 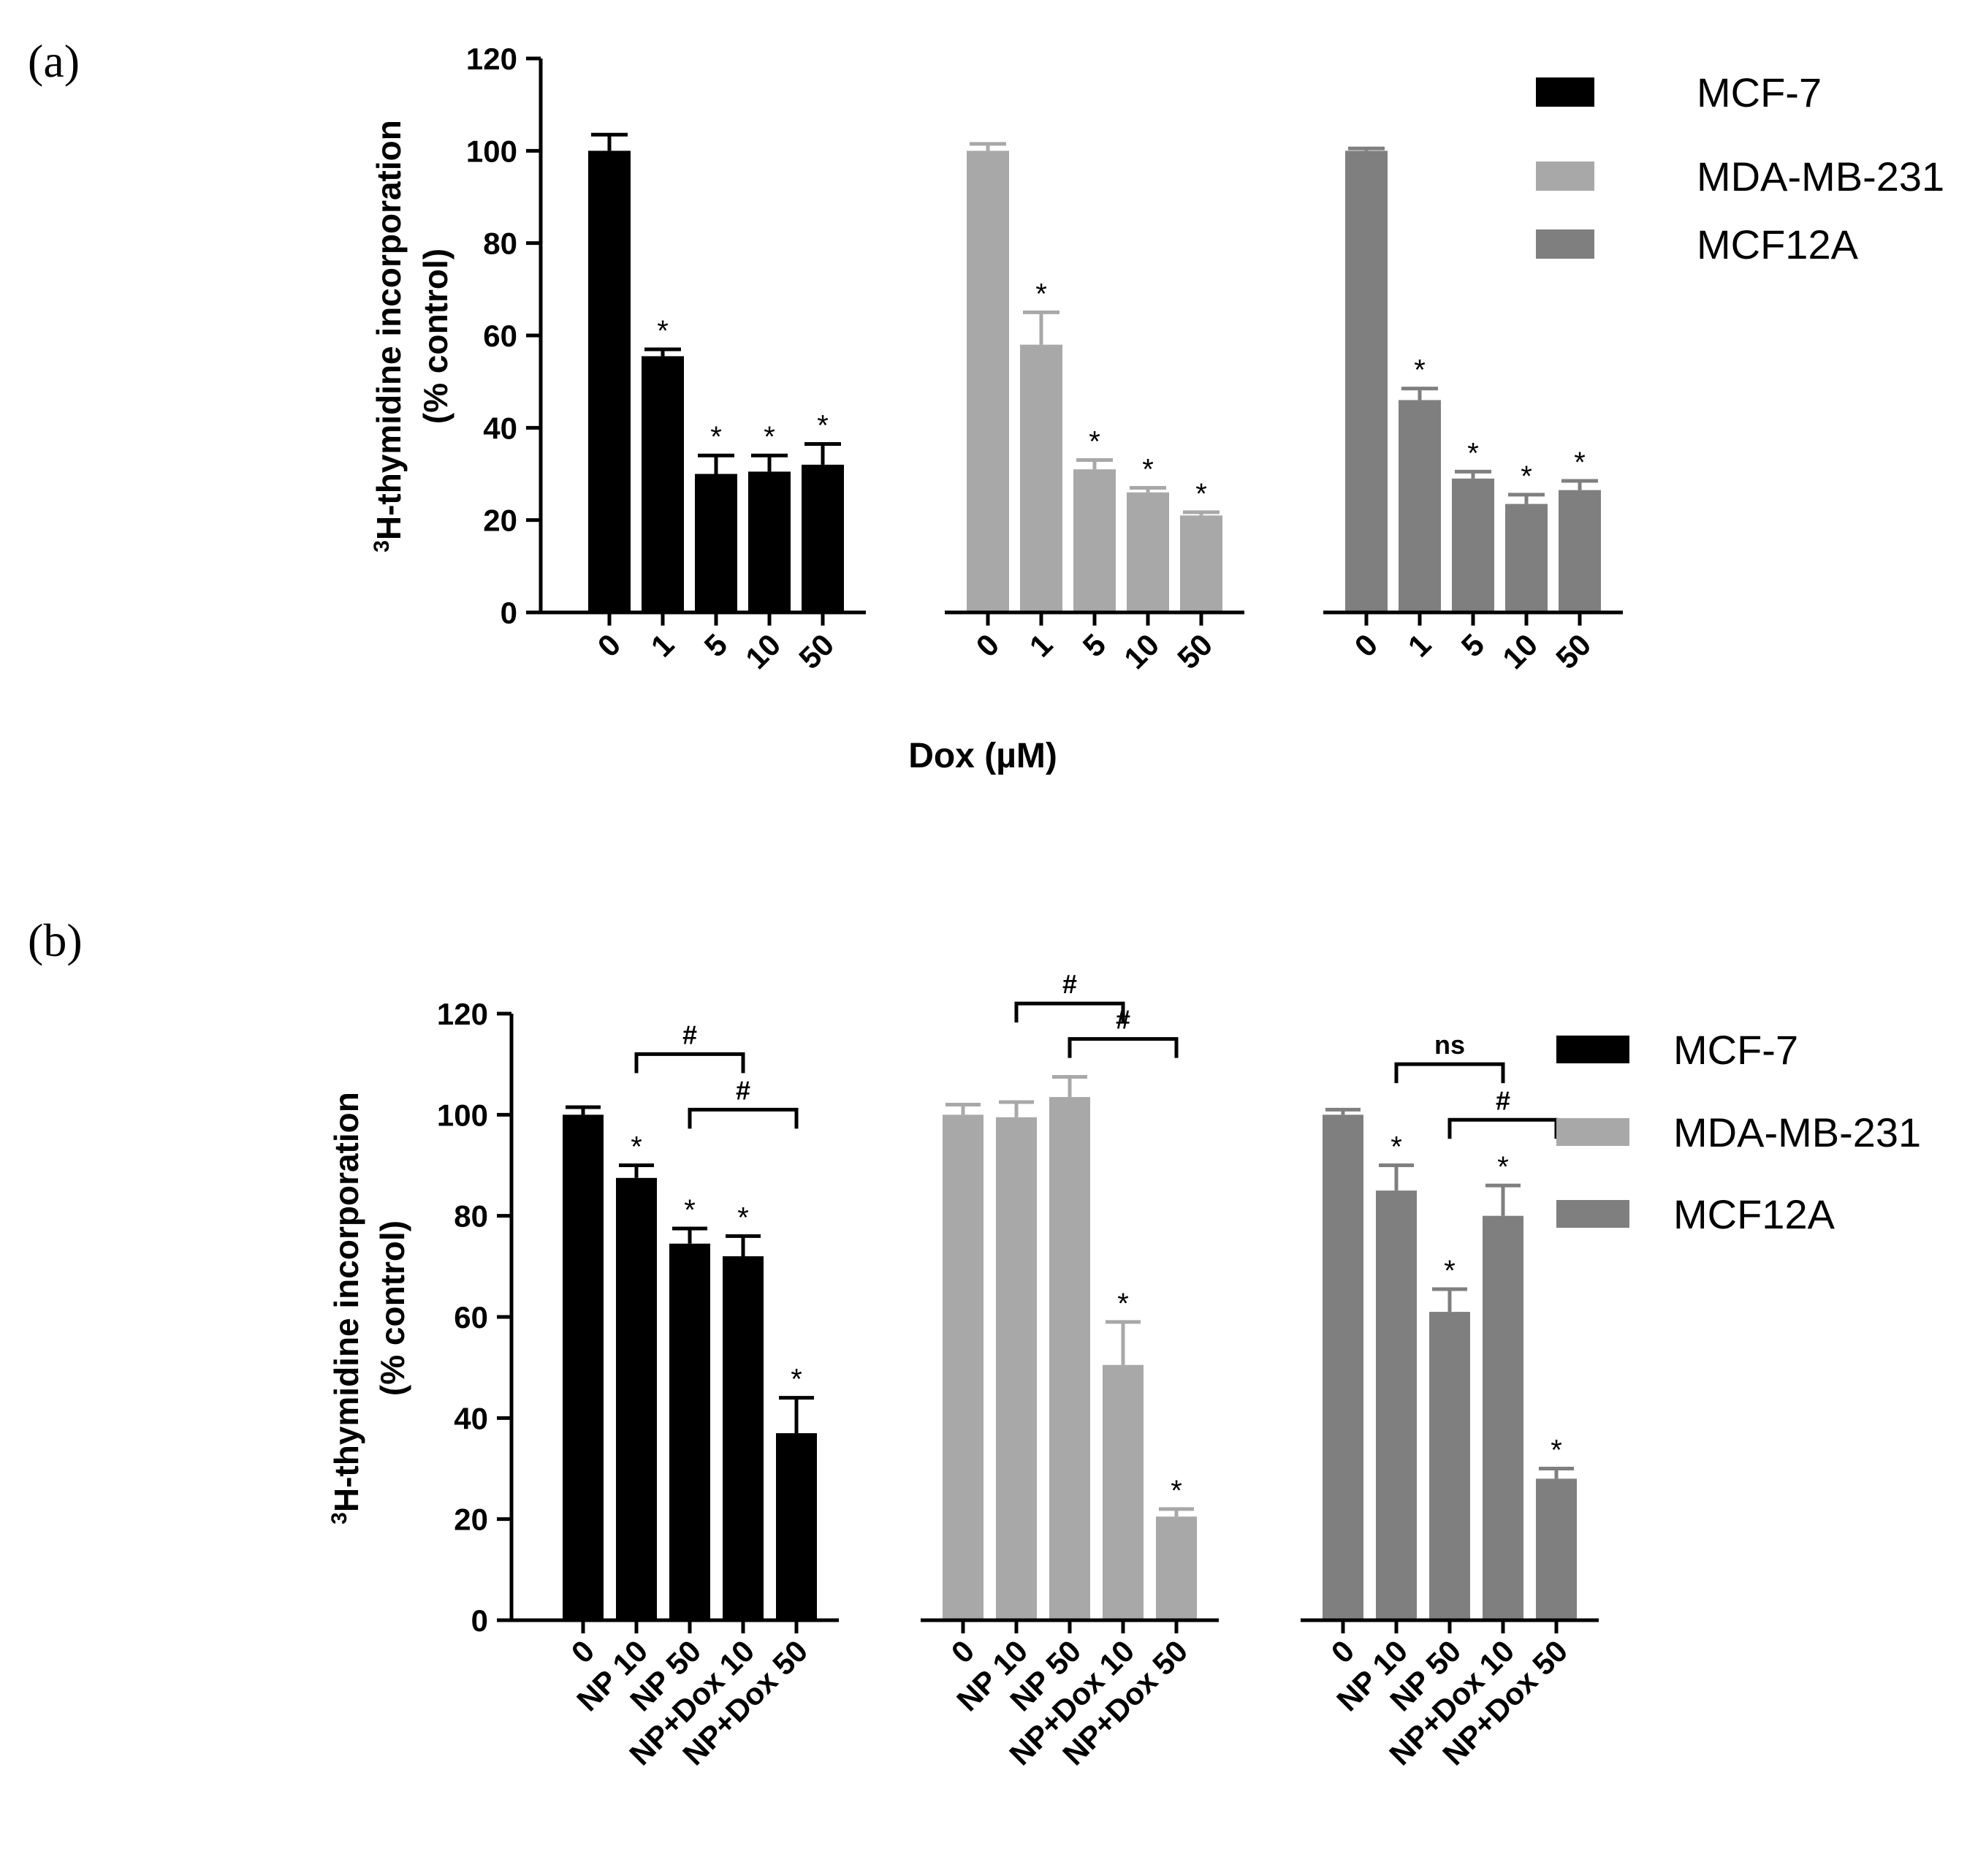 I want to click on panel-label: (b), so click(x=55, y=940).